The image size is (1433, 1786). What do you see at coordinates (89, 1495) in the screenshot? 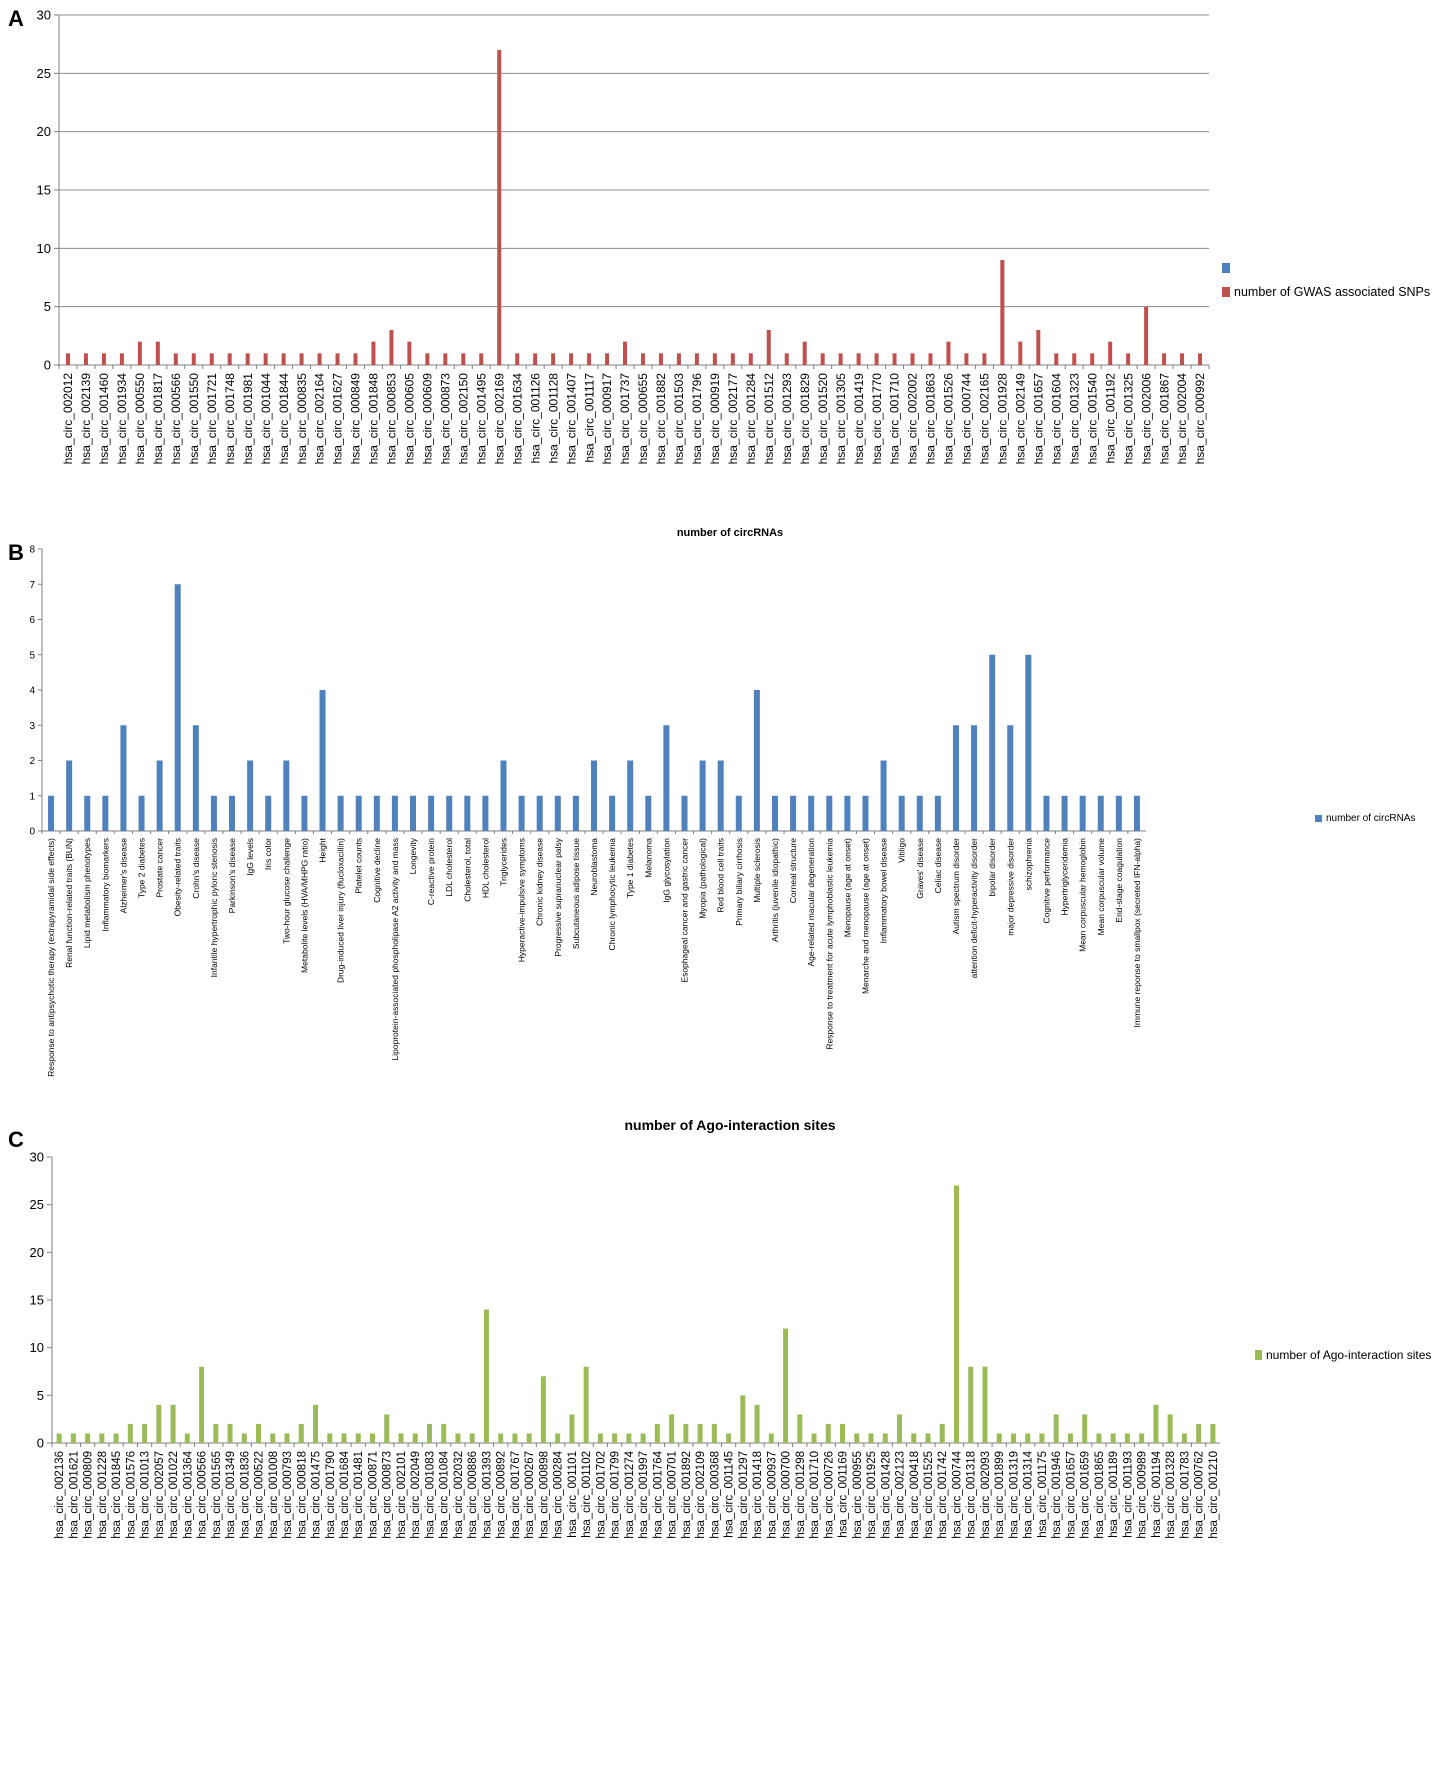
I see `x-tick-label: hsa_circ_000809` at bounding box center [89, 1495].